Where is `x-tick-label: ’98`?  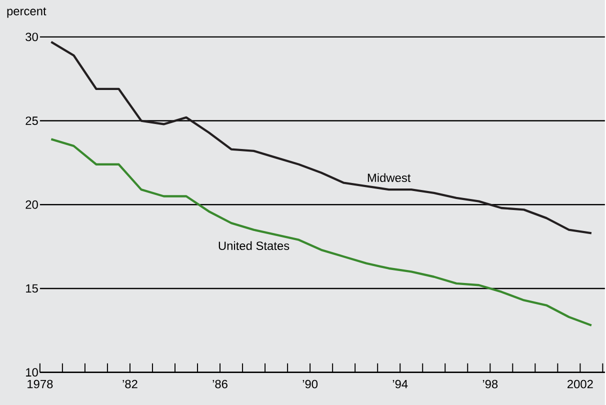
x-tick-label: ’98 is located at coordinates (490, 384).